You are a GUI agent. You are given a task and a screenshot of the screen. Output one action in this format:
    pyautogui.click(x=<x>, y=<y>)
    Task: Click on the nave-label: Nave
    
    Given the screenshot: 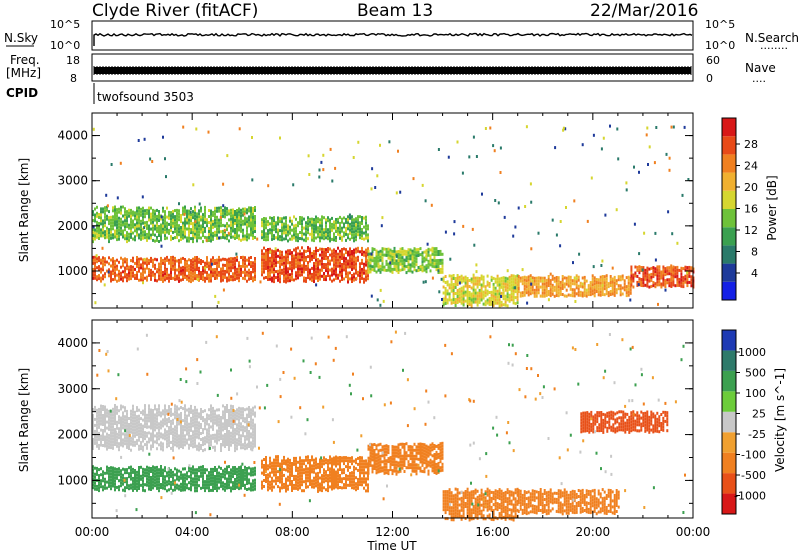 What is the action you would take?
    pyautogui.click(x=760, y=68)
    